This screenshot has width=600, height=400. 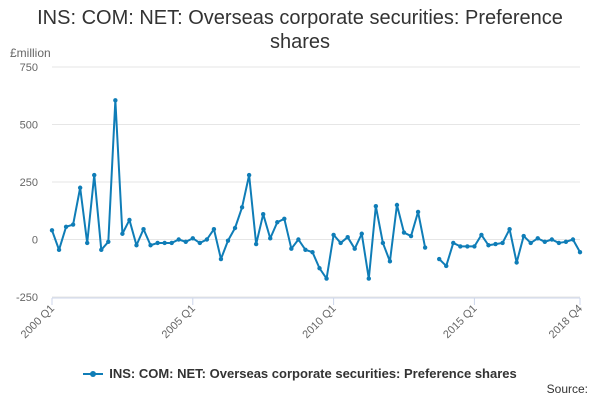 What do you see at coordinates (38, 322) in the screenshot?
I see `x-tick-label: 2000 Q1` at bounding box center [38, 322].